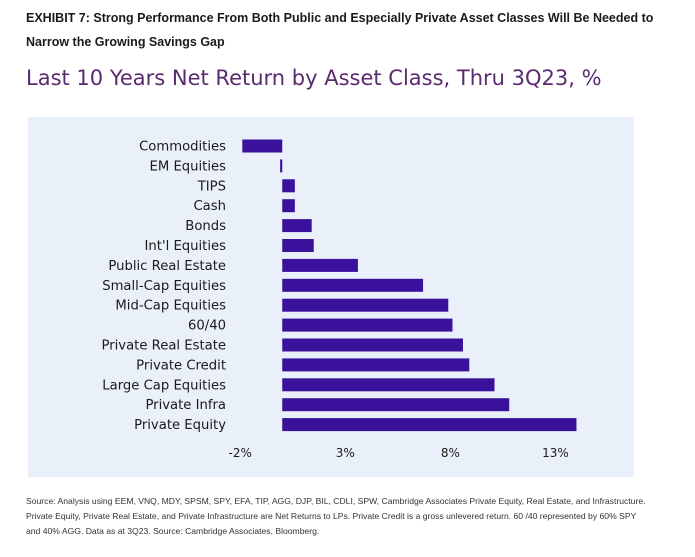 The height and width of the screenshot is (557, 695). What do you see at coordinates (388, 385) in the screenshot?
I see `bar-large-cap-equities` at bounding box center [388, 385].